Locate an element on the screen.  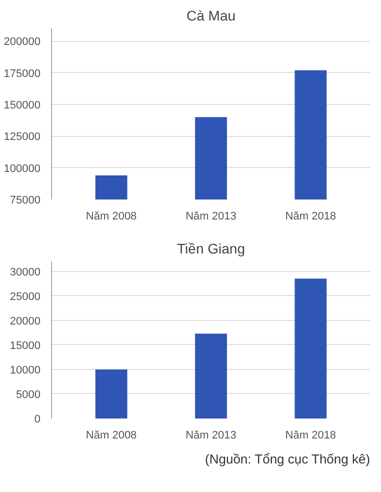
chart-title: Cà Mau is located at coordinates (211, 16).